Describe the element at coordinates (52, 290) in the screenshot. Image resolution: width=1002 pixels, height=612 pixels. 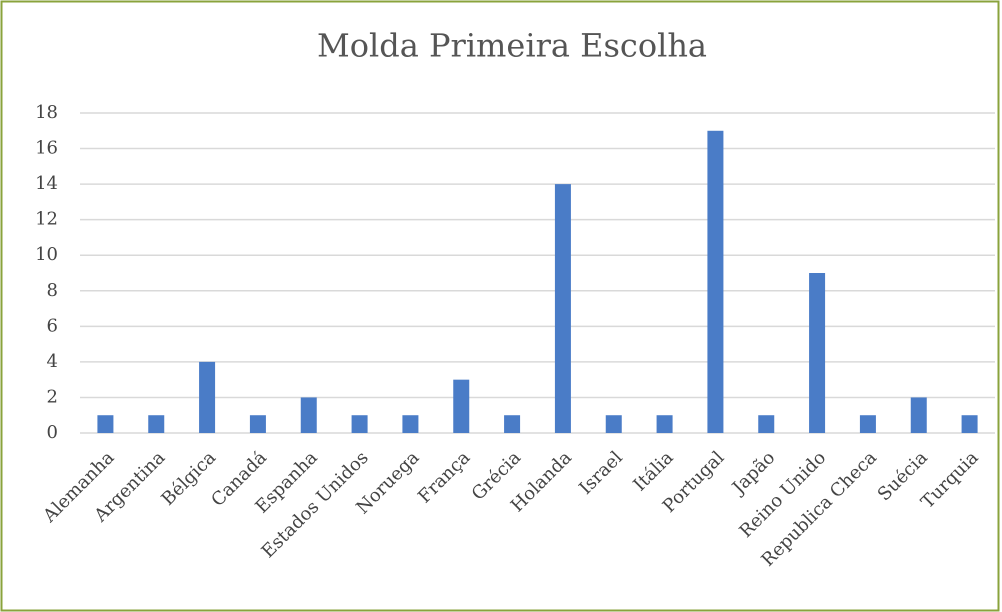
I see `y-tick-label: 8` at that location.